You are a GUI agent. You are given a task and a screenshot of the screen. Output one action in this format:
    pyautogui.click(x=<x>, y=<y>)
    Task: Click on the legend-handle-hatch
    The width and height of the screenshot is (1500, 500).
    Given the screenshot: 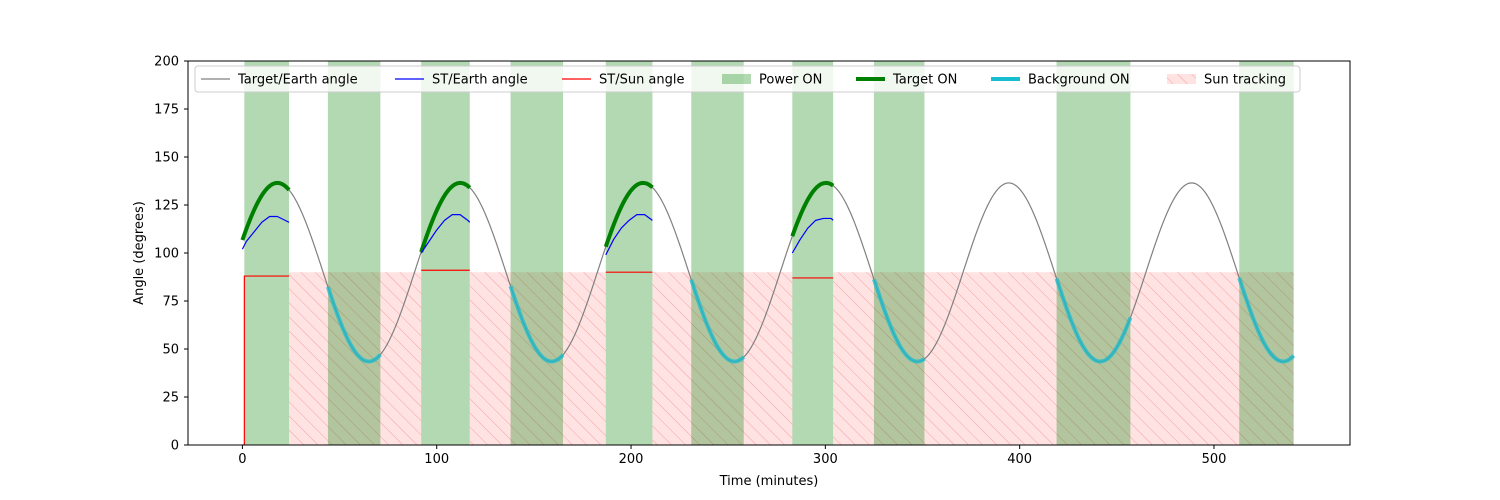 What is the action you would take?
    pyautogui.click(x=1181, y=79)
    